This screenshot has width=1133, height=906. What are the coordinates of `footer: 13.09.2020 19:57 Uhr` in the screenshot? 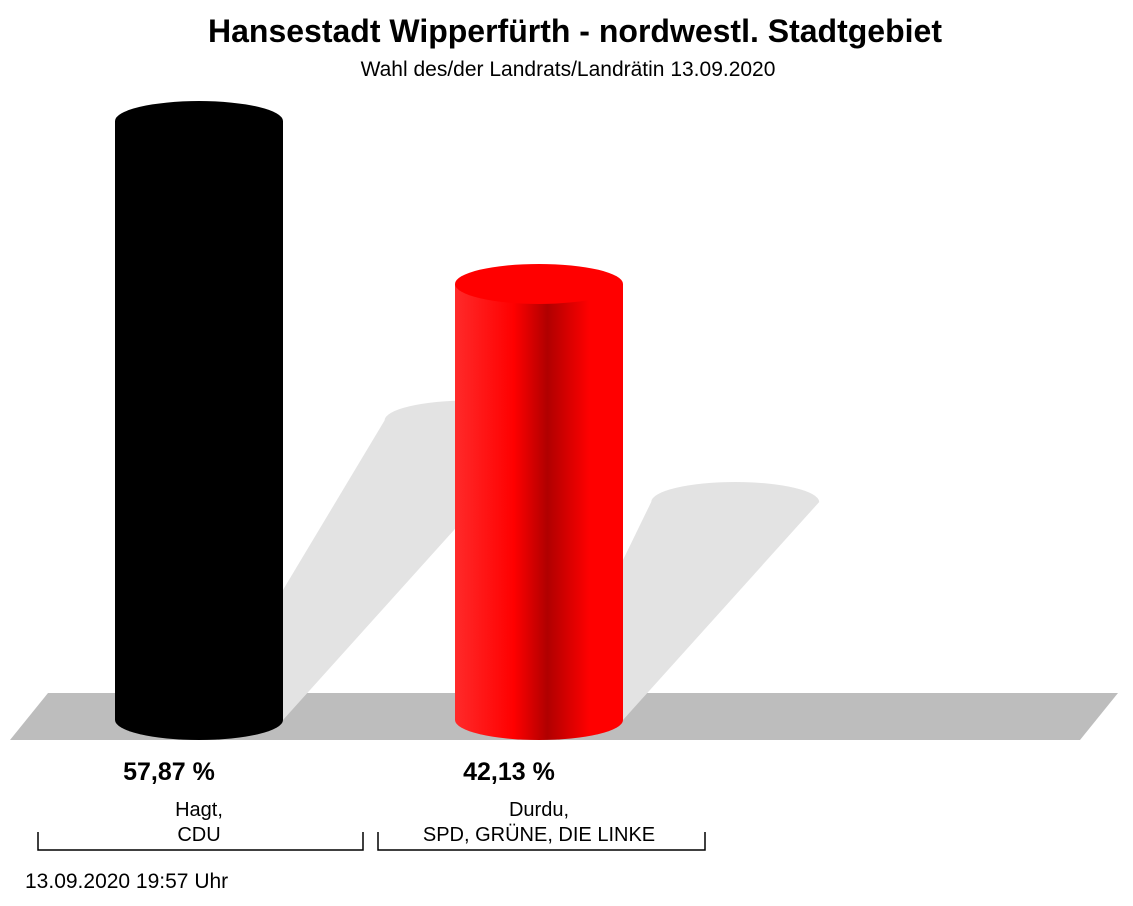 It's located at (126, 881).